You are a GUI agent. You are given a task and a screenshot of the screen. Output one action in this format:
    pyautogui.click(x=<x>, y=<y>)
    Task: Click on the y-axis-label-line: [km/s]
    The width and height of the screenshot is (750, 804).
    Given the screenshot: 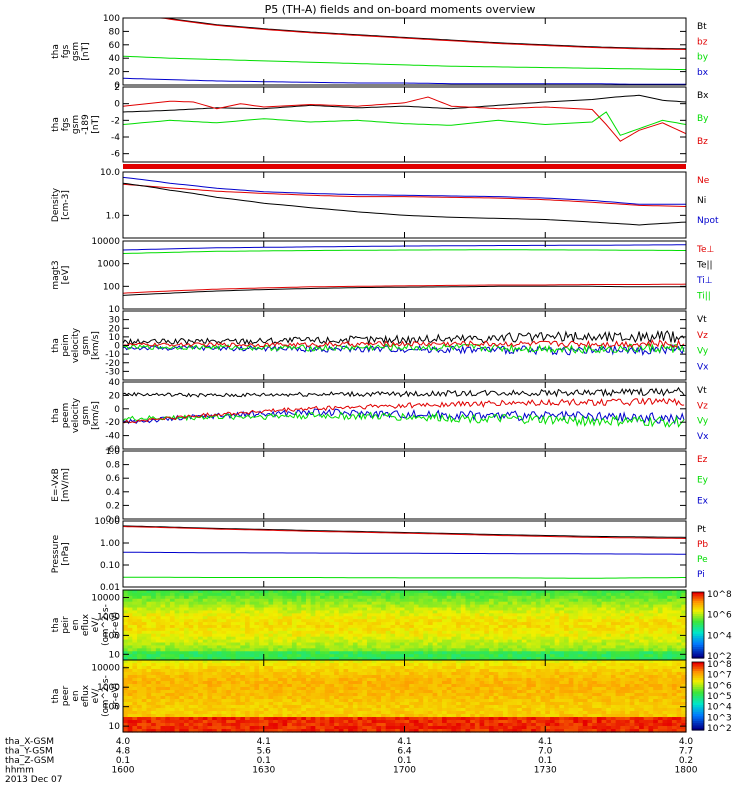 What is the action you would take?
    pyautogui.click(x=96, y=415)
    